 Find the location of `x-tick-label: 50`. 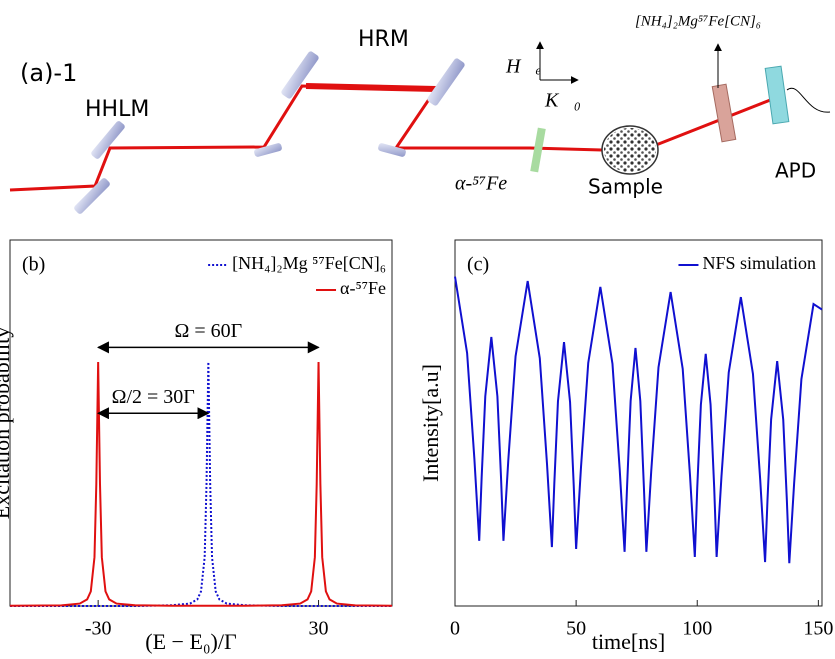

x-tick-label: 50 is located at coordinates (576, 629).